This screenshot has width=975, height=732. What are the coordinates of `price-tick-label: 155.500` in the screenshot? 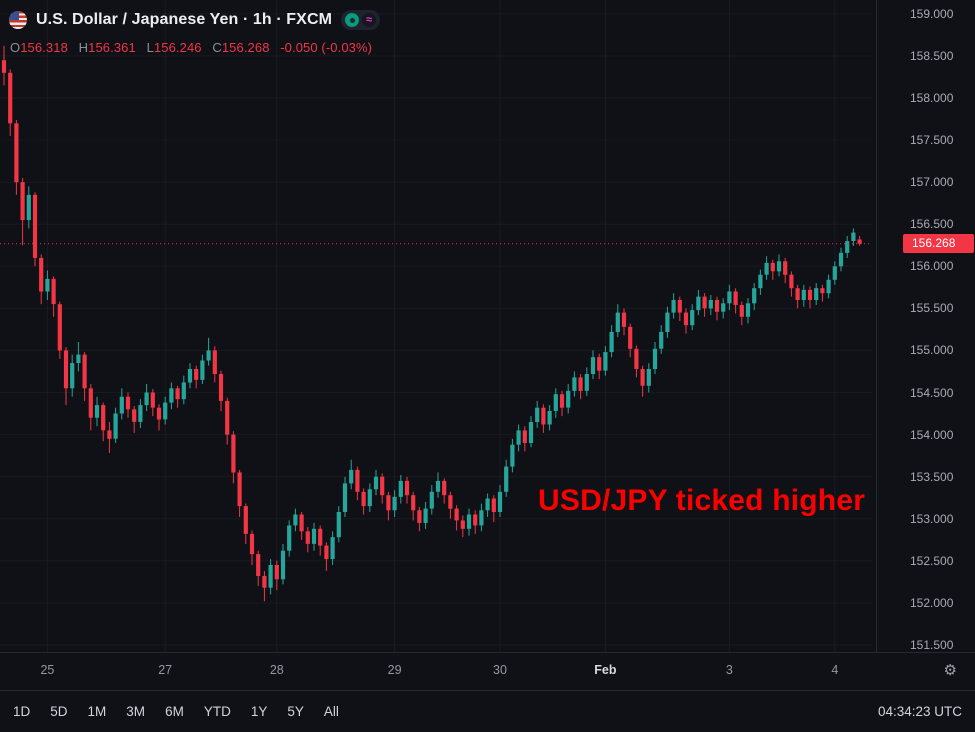 It's located at (932, 308).